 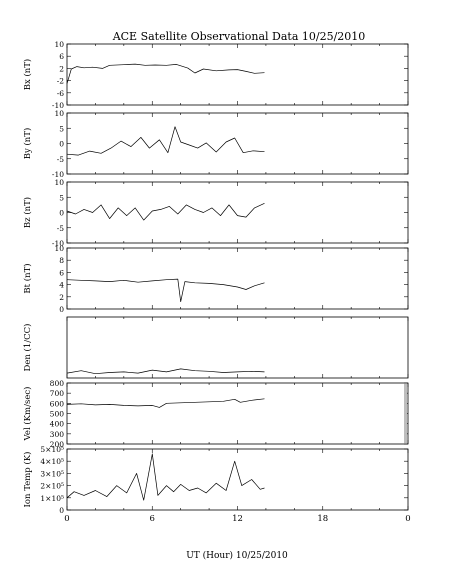 What do you see at coordinates (57, 424) in the screenshot?
I see `y-tick-label: 400` at bounding box center [57, 424].